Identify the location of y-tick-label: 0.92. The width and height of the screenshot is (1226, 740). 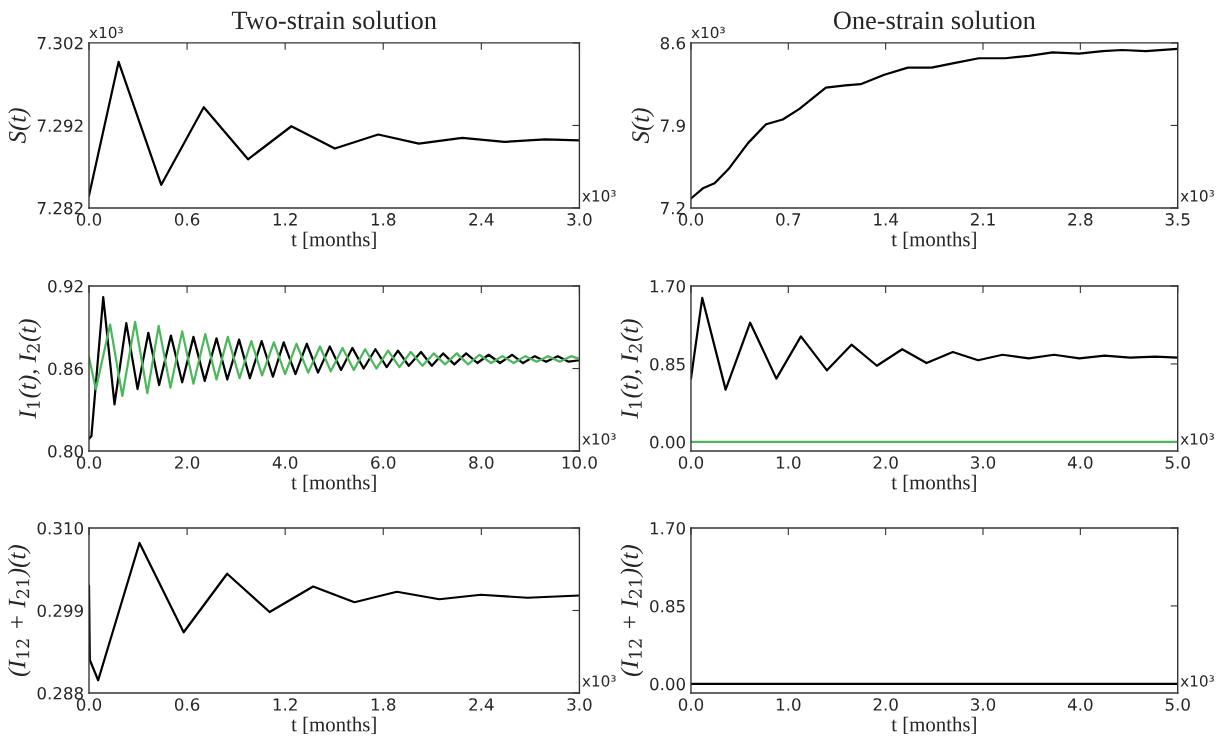
(65, 286).